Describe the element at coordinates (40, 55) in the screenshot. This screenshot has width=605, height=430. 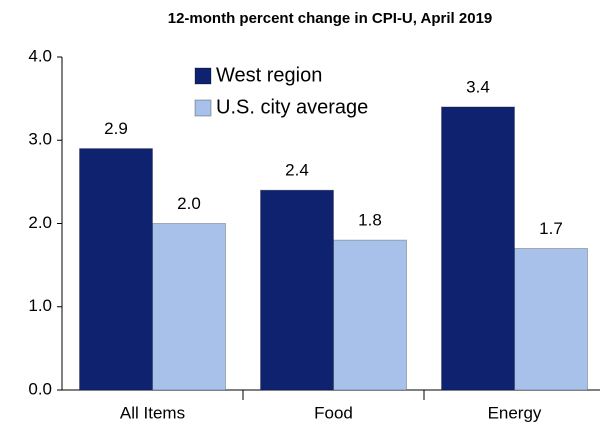
I see `y-tick-label: 4.0` at that location.